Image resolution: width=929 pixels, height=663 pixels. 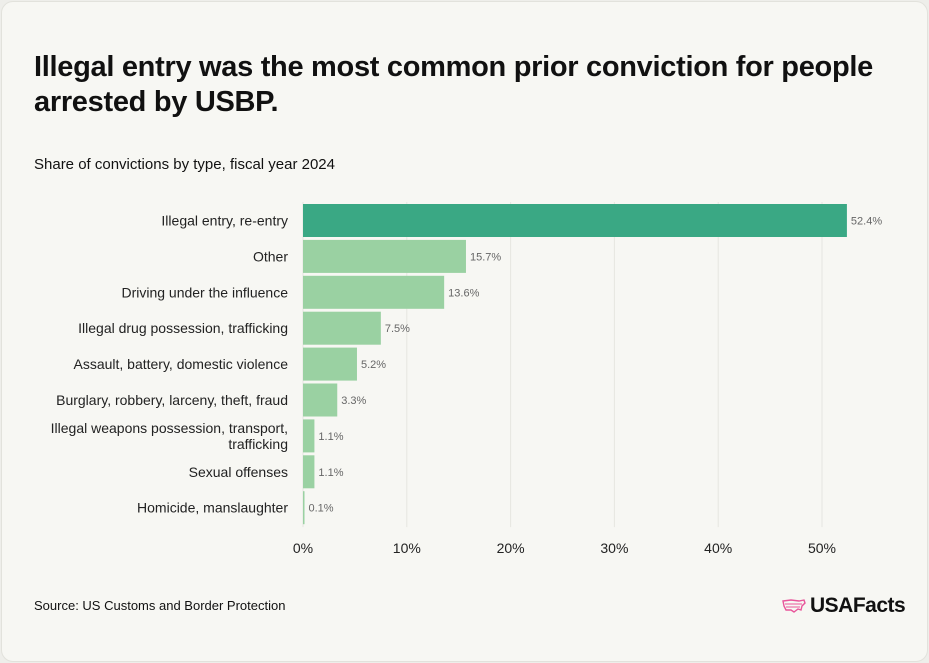 I want to click on data-label: 15.7%, so click(x=485, y=257).